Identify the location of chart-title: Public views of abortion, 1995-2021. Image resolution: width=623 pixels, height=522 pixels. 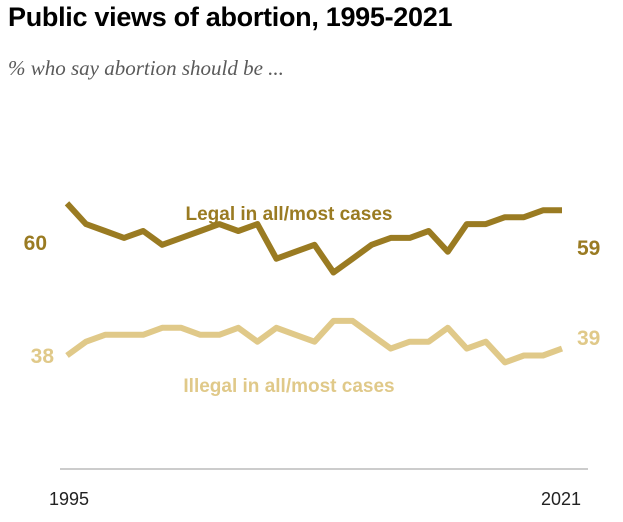
(230, 17).